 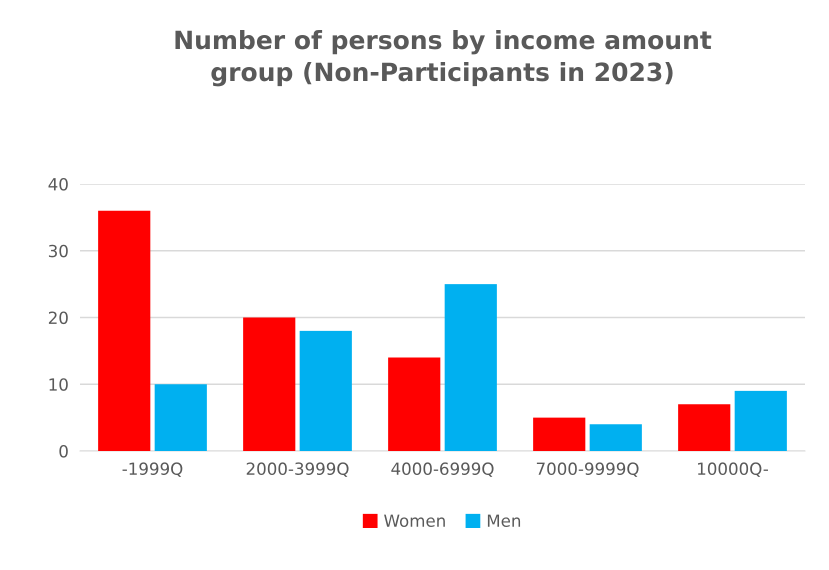 What do you see at coordinates (733, 469) in the screenshot?
I see `x-tick-label: 10000Q-` at bounding box center [733, 469].